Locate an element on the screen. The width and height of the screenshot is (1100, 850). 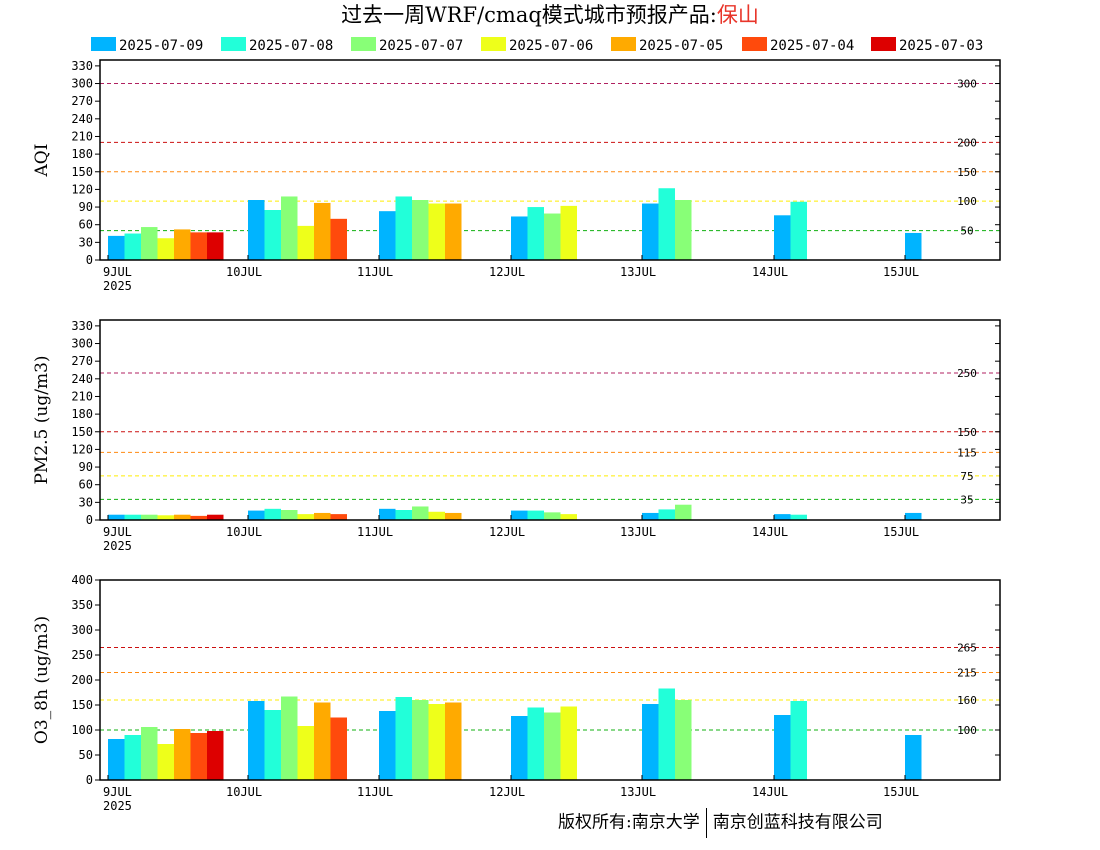
x-year-label: 2025 is located at coordinates (117, 286).